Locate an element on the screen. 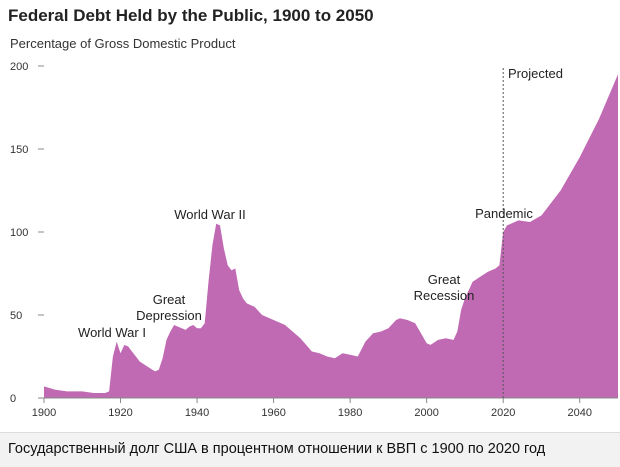 Image resolution: width=620 pixels, height=467 pixels. y-tick-label: 200 is located at coordinates (19, 67).